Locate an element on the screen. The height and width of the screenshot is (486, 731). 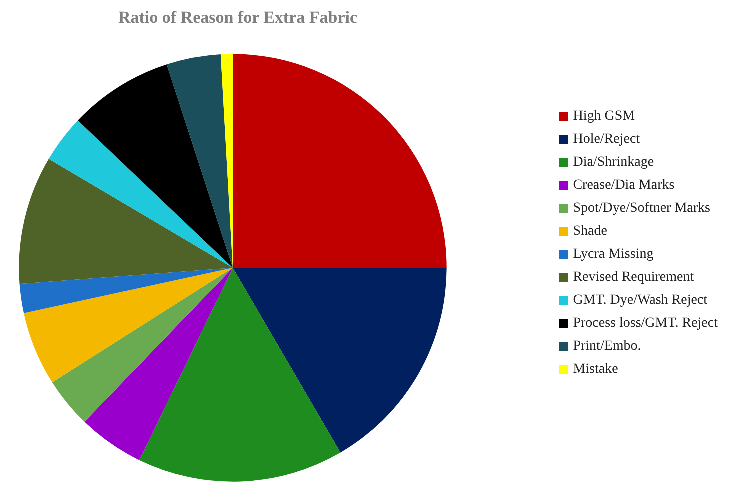
legend-label: Process loss/GMT. Reject is located at coordinates (645, 323).